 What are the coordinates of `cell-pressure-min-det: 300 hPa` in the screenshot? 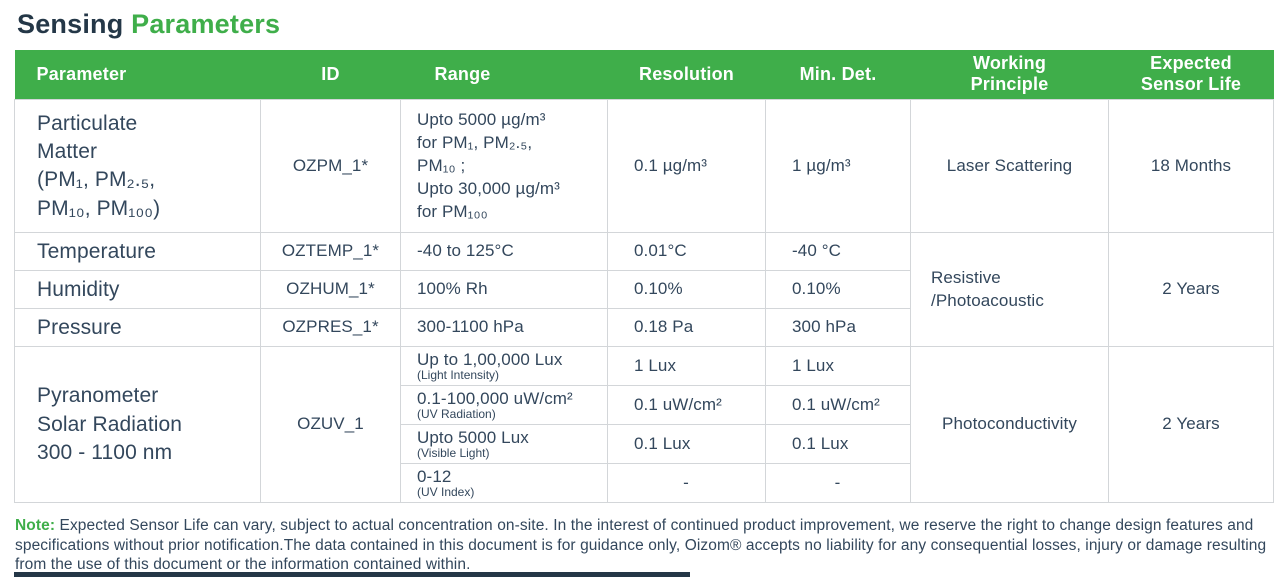 It's located at (838, 328).